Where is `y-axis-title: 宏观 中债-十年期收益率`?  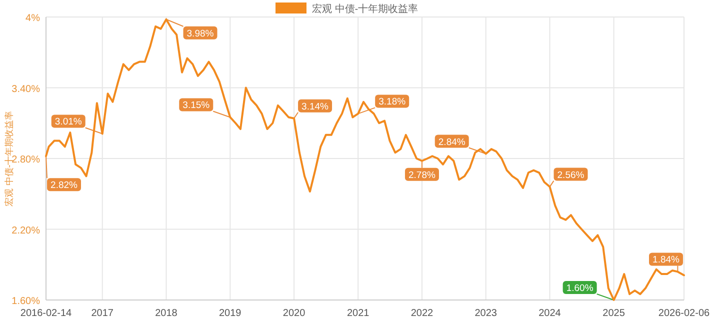 y-axis-title: 宏观 中债-十年期收益率 is located at coordinates (9, 158).